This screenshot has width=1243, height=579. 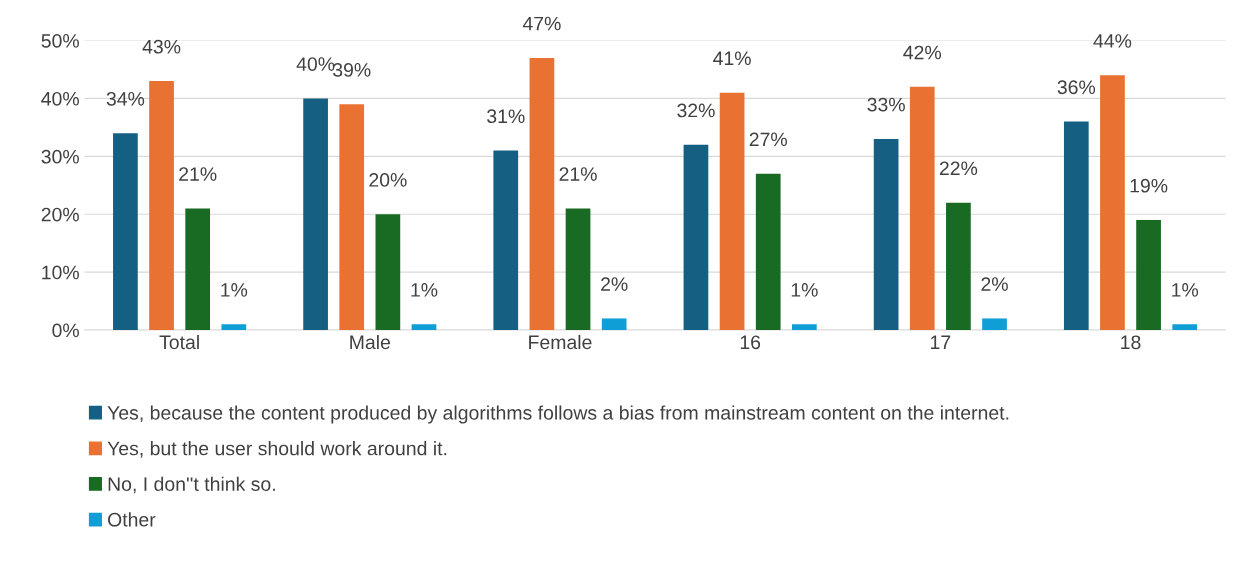 I want to click on data-label: 42%, so click(x=922, y=52).